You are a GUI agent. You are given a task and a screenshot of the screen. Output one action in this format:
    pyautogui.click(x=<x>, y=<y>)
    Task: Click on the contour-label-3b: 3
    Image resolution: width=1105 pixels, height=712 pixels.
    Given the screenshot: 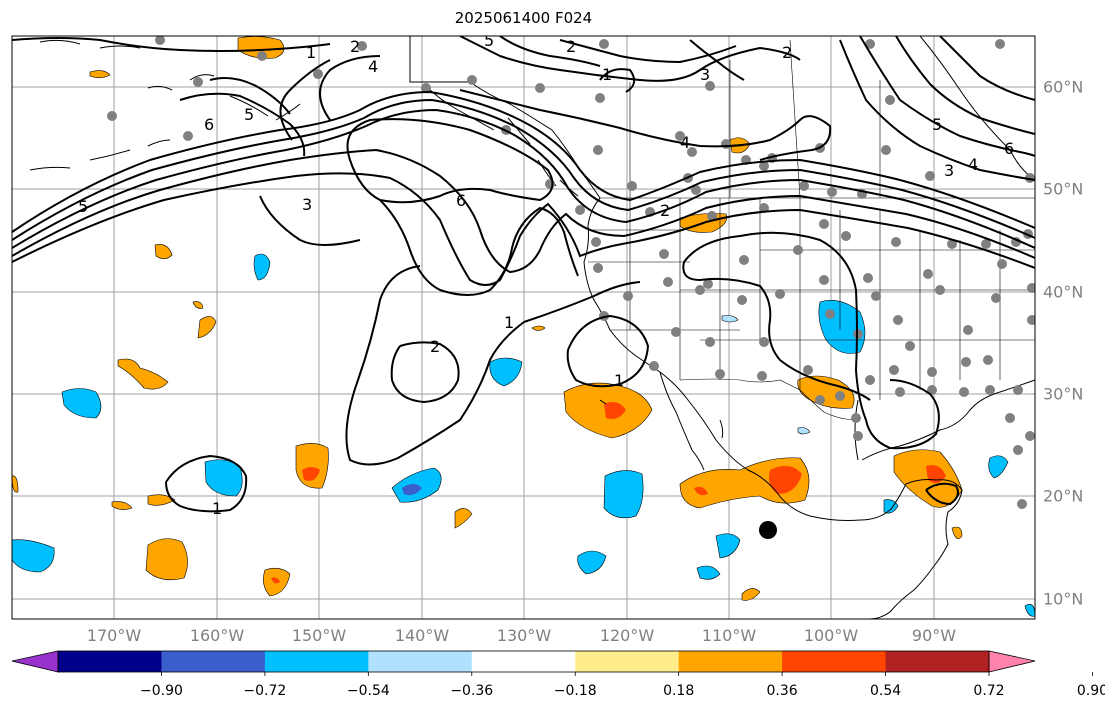 What is the action you would take?
    pyautogui.click(x=307, y=204)
    